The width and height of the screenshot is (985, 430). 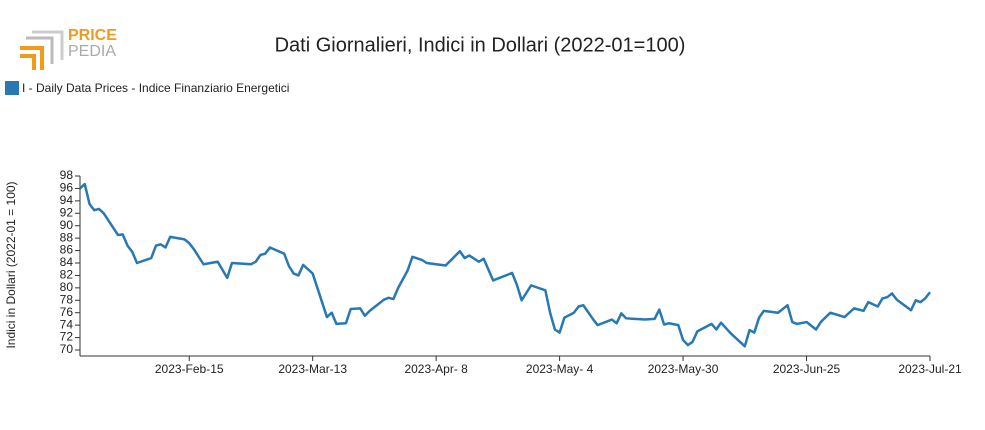 I want to click on y-tick-label: 70, so click(x=67, y=349).